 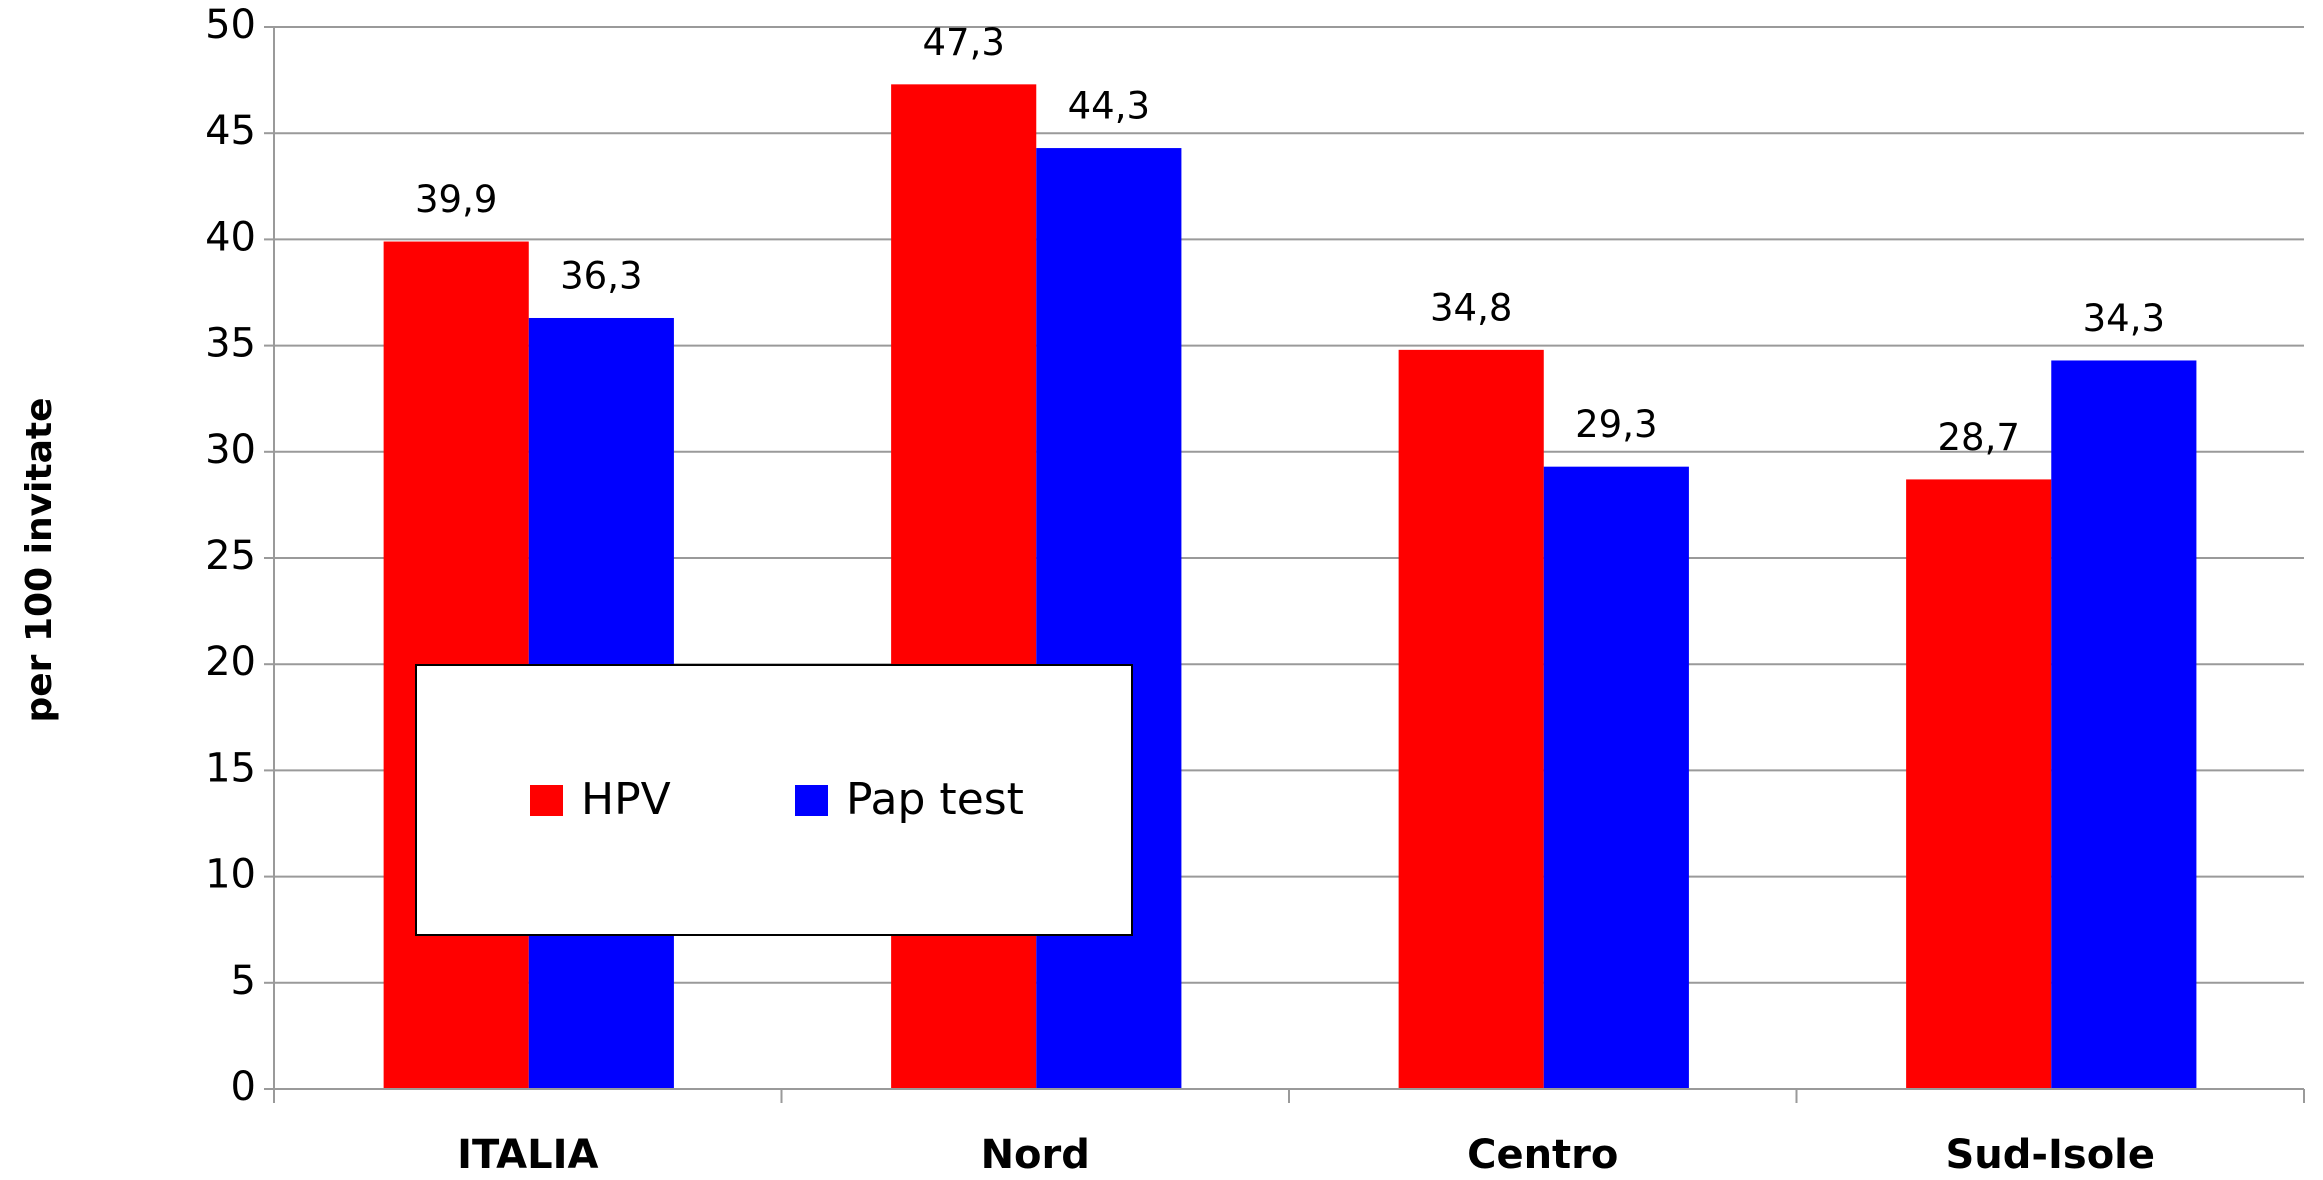 What do you see at coordinates (230, 450) in the screenshot?
I see `y-tick-label: 30` at bounding box center [230, 450].